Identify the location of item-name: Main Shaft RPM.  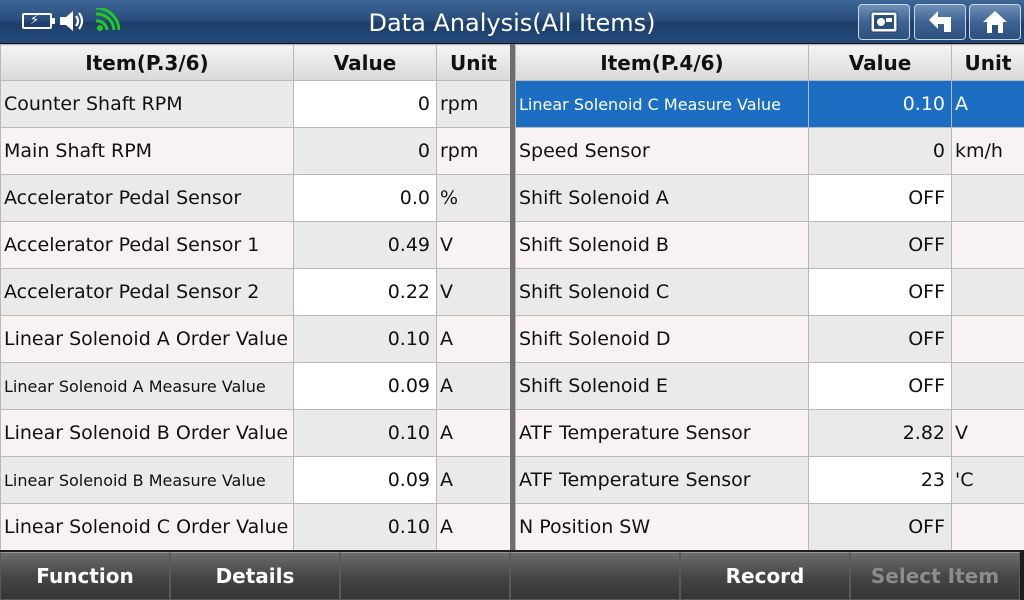
(147, 151).